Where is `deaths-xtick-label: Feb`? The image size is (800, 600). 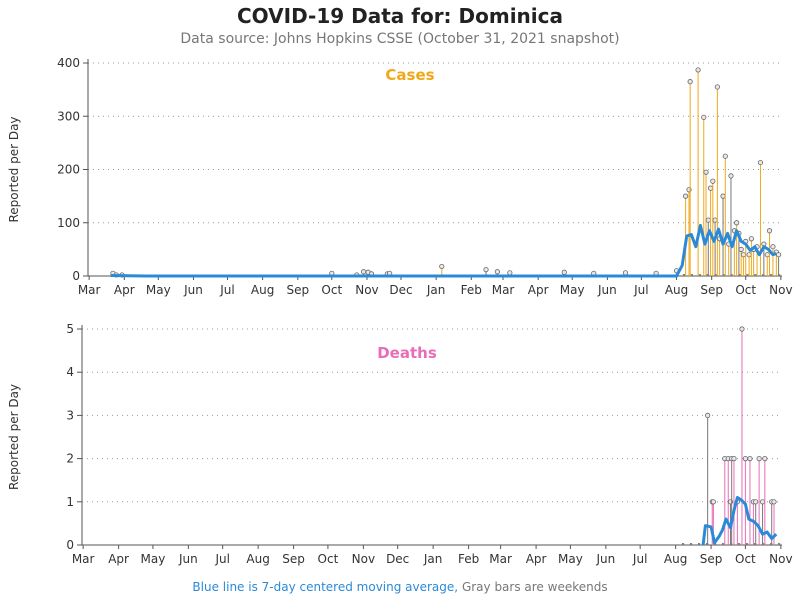 deaths-xtick-label: Feb is located at coordinates (468, 559).